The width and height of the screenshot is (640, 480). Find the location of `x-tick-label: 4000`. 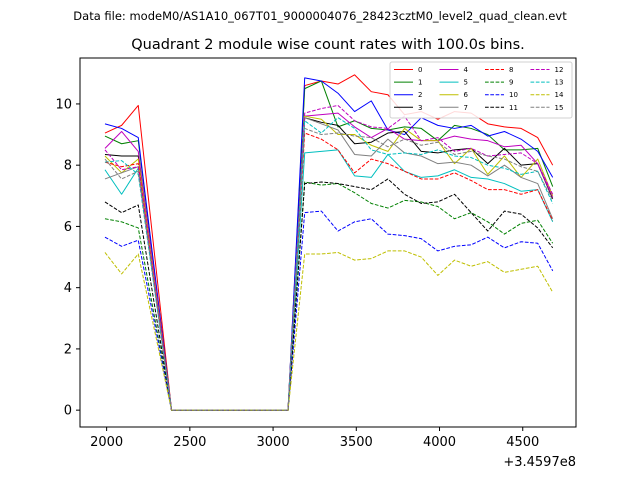

x-tick-label: 4000 is located at coordinates (439, 442).